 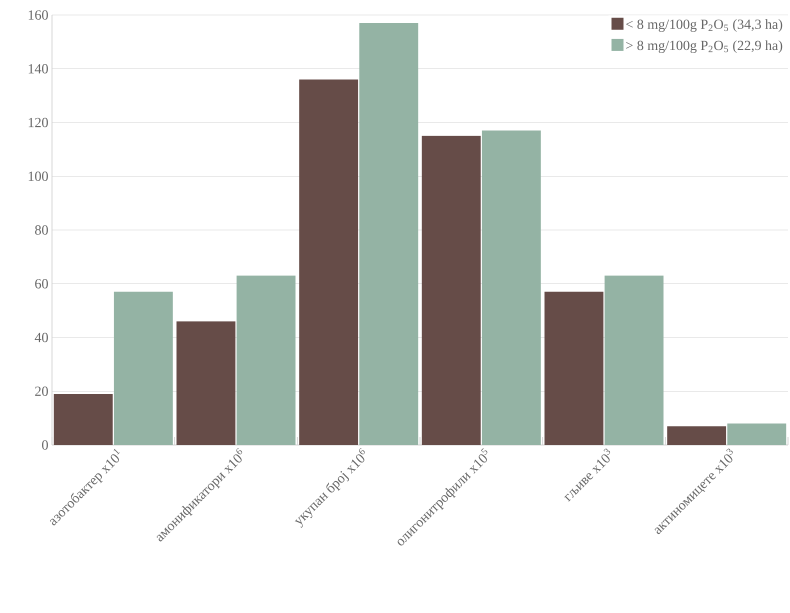 What do you see at coordinates (41, 337) in the screenshot?
I see `y-tick-label: 40` at bounding box center [41, 337].